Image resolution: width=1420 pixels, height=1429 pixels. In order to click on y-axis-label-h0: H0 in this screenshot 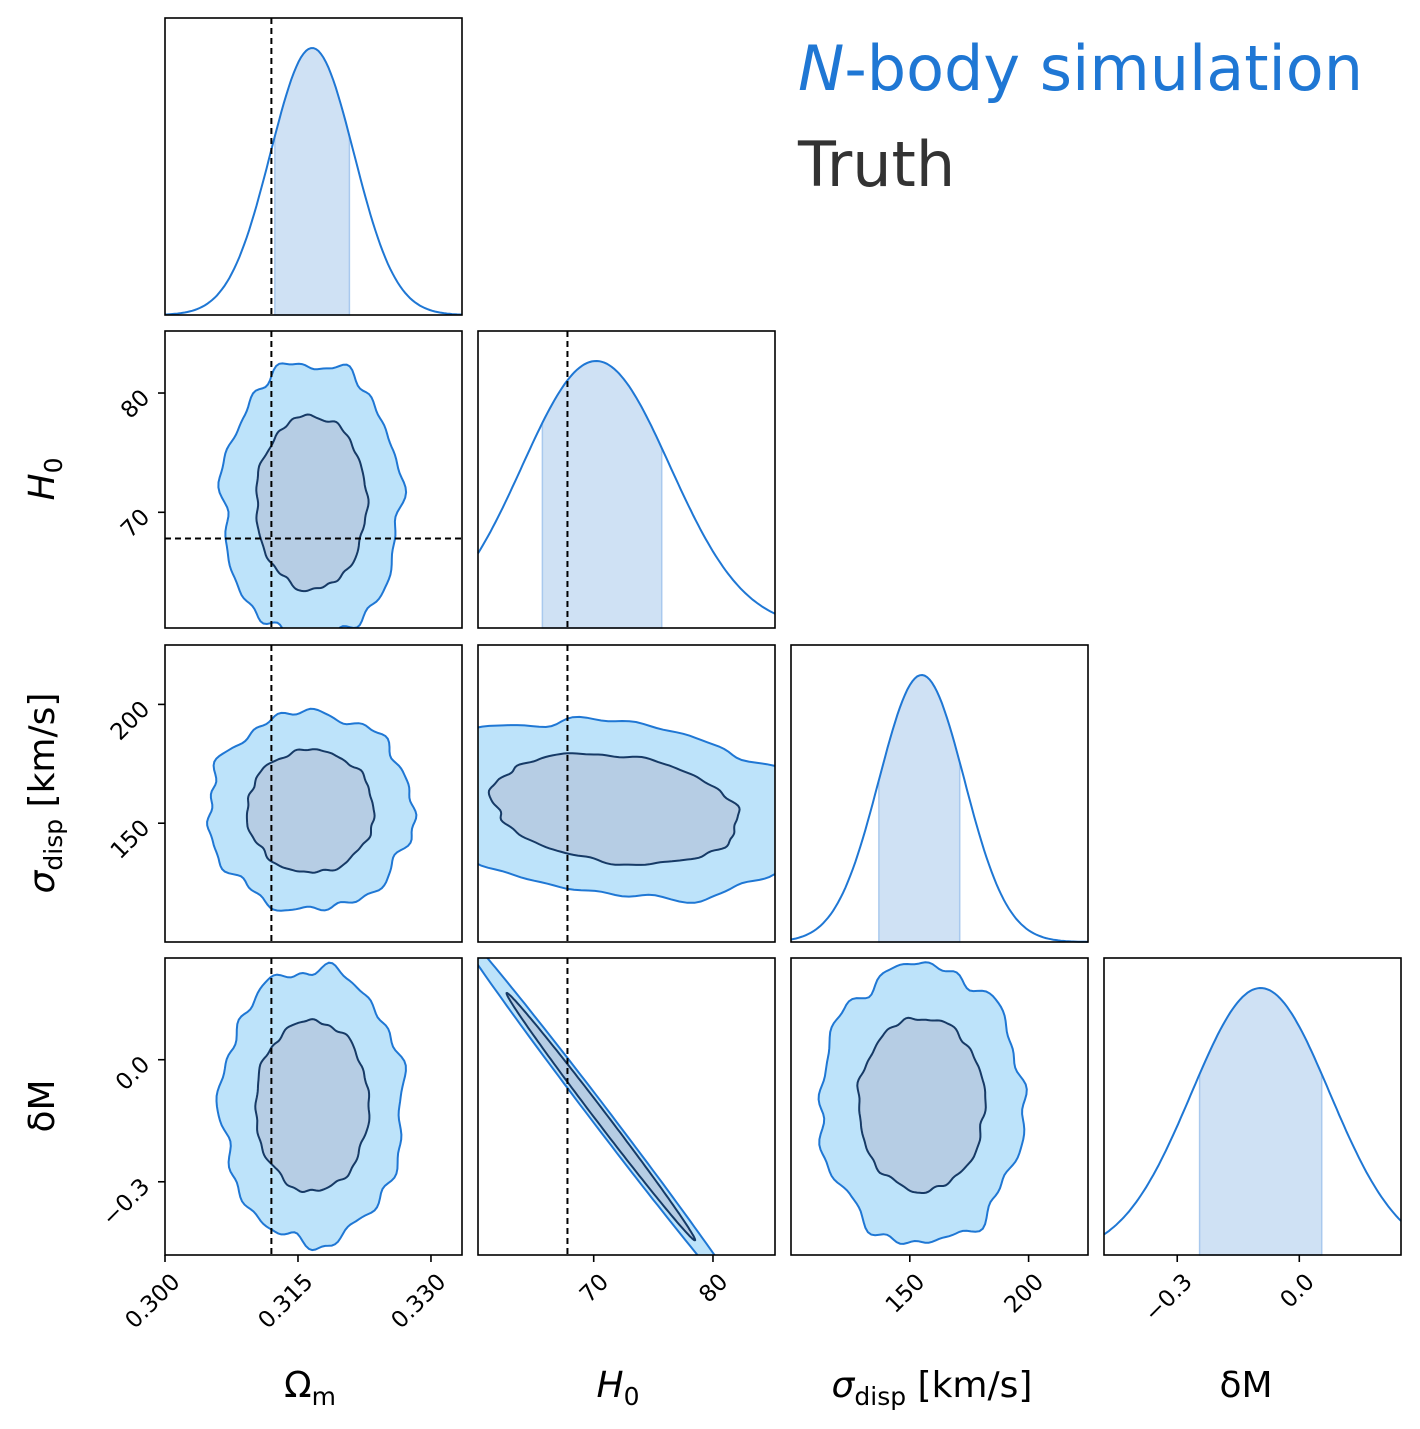, I will do `click(45, 479)`.